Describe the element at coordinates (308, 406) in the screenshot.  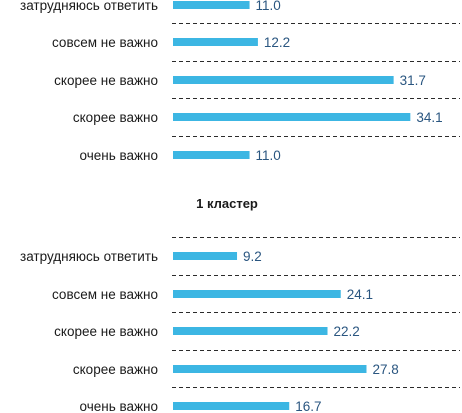
I see `value-label: 16.7` at that location.